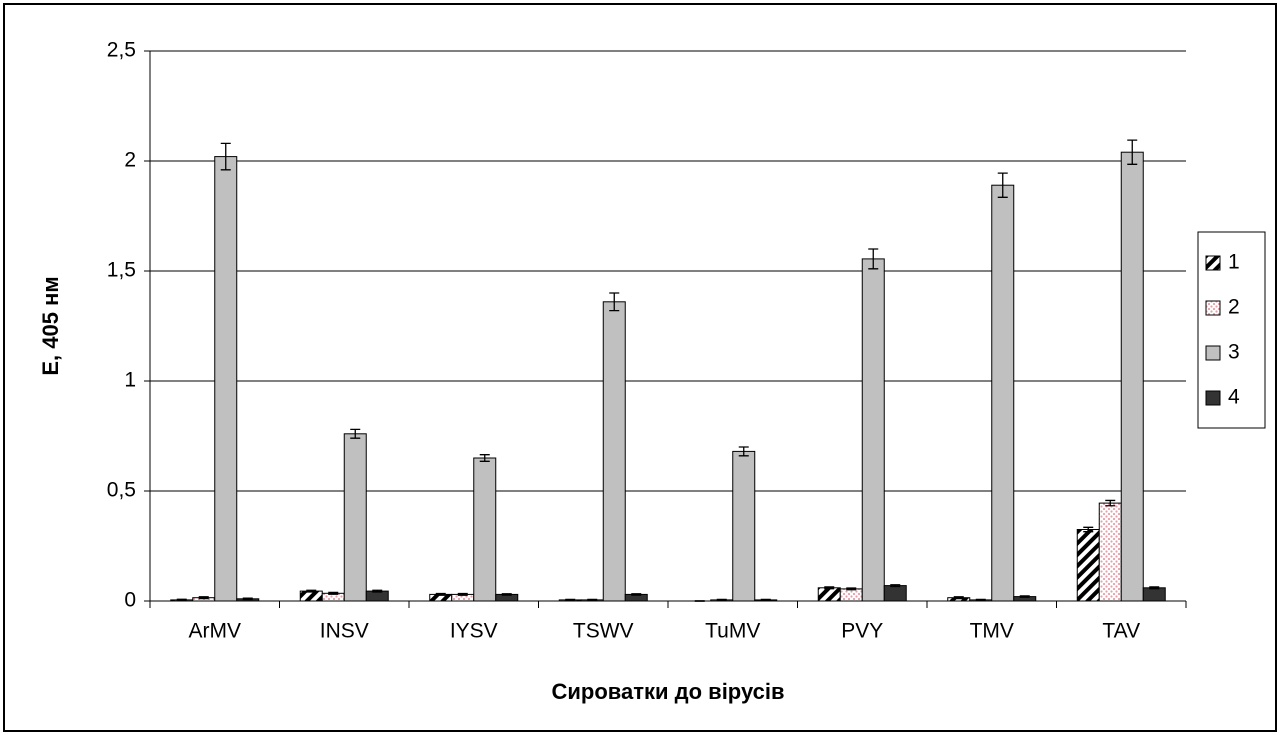 The width and height of the screenshot is (1280, 735). What do you see at coordinates (603, 631) in the screenshot?
I see `x-tick-label: TSWV` at bounding box center [603, 631].